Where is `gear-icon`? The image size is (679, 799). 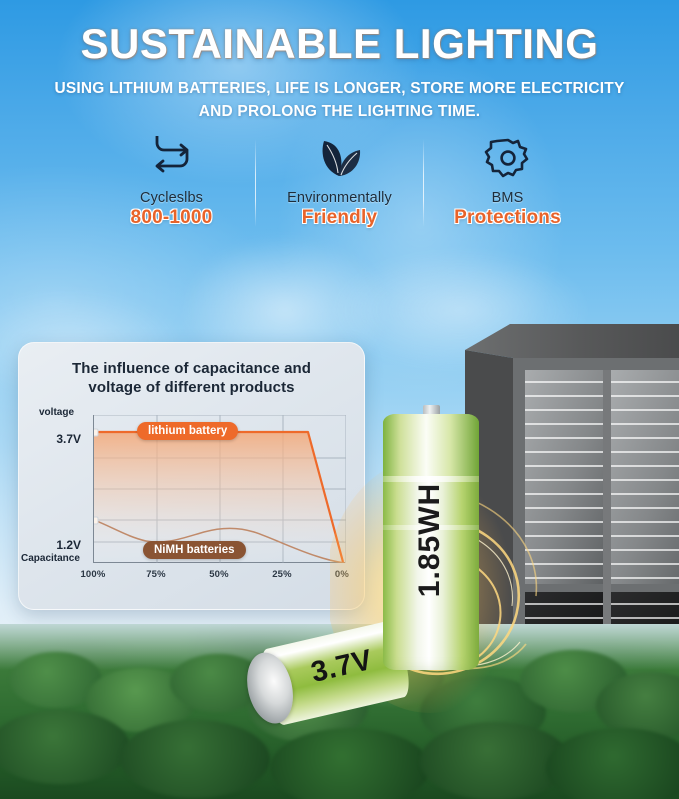
gear-icon is located at coordinates (508, 158).